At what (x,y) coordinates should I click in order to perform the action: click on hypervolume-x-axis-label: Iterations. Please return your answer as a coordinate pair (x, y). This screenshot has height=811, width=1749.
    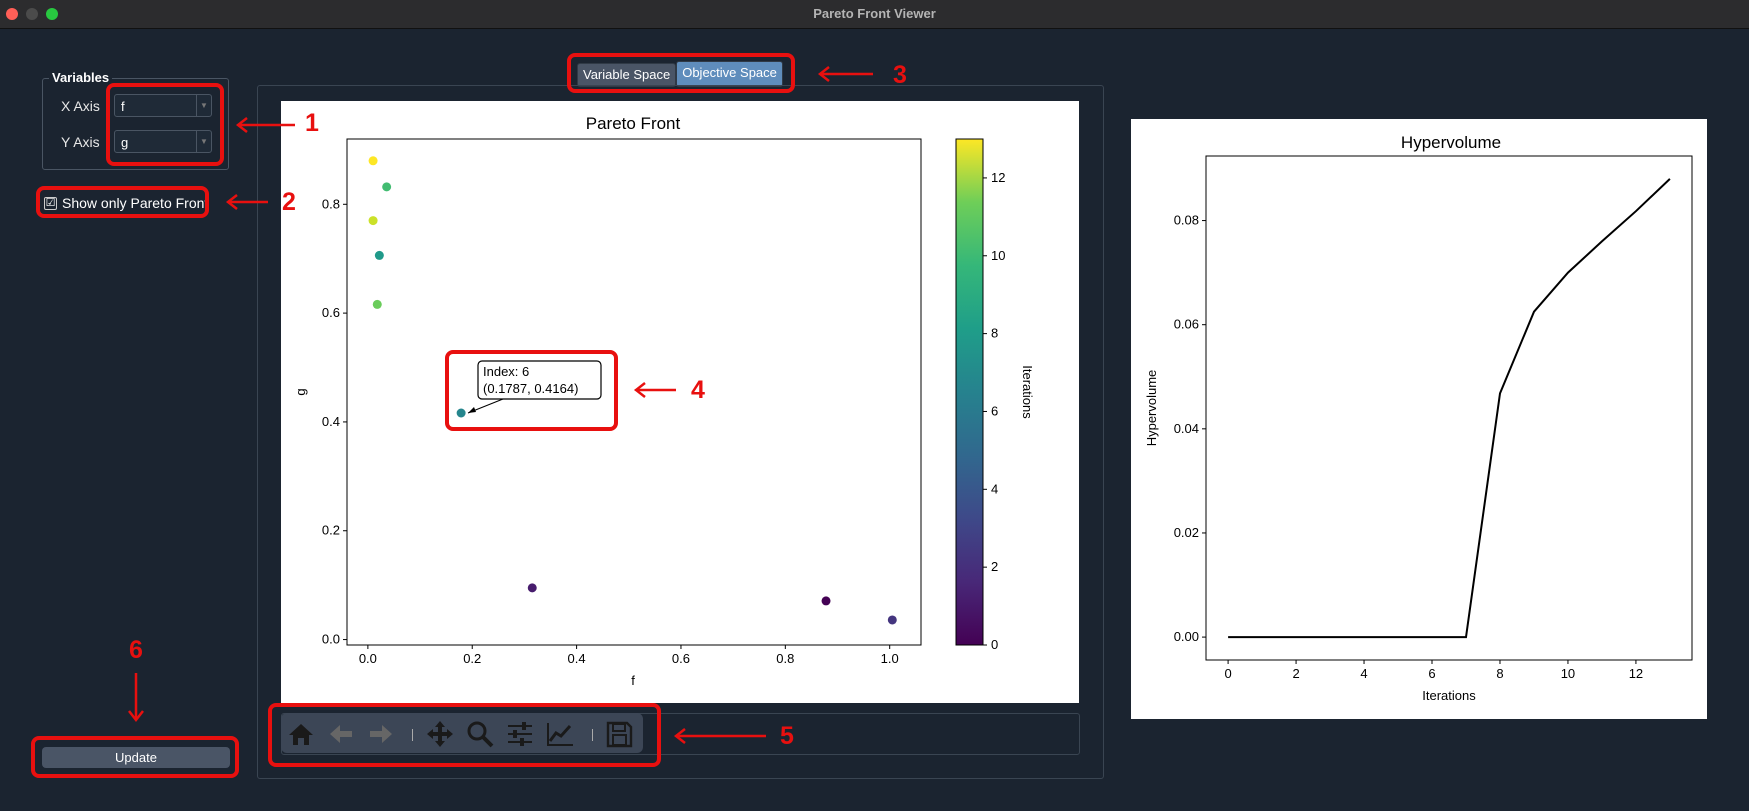
    Looking at the image, I should click on (1449, 695).